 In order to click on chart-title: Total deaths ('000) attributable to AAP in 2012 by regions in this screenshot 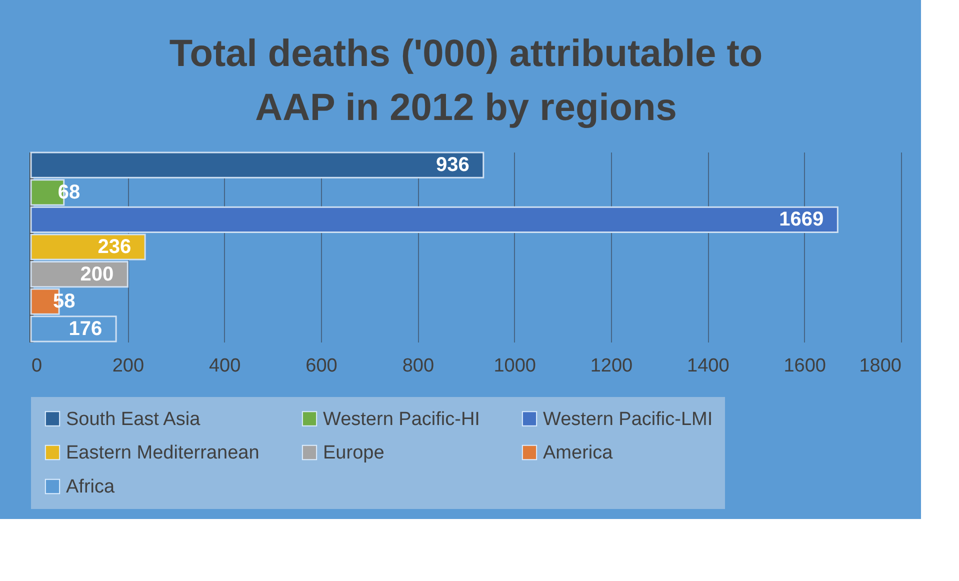, I will do `click(466, 80)`.